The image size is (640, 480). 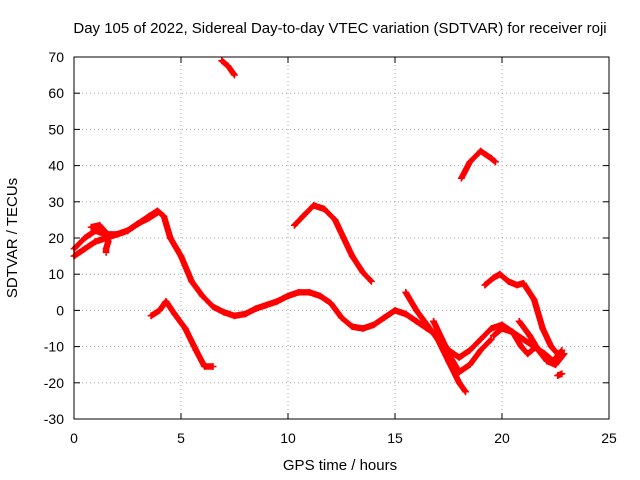 What do you see at coordinates (56, 129) in the screenshot?
I see `y-tick-label: 50` at bounding box center [56, 129].